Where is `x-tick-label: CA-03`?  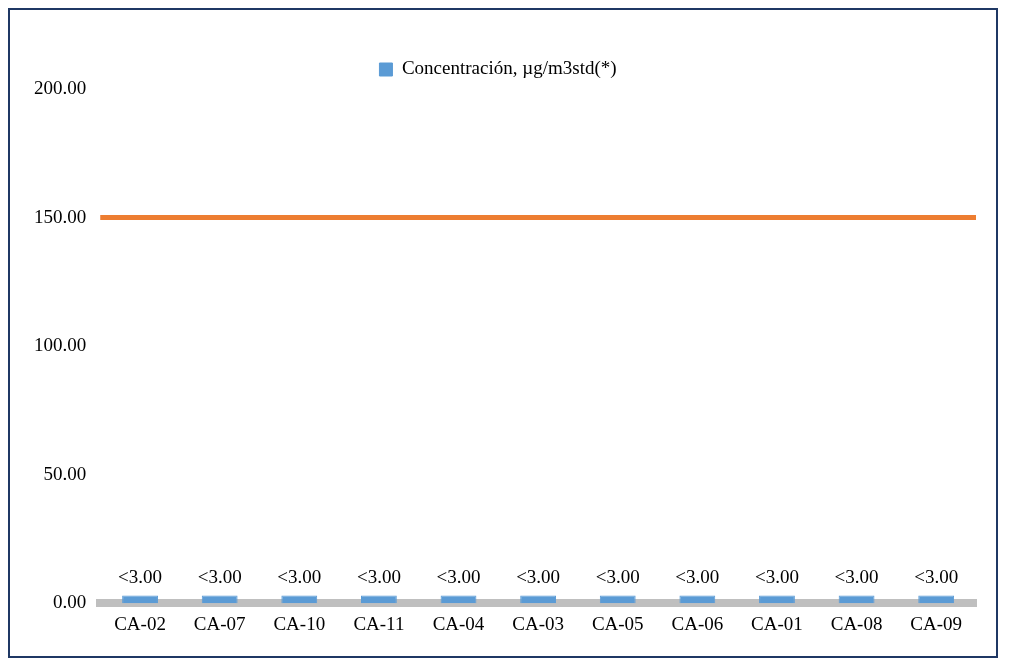
x-tick-label: CA-03 is located at coordinates (538, 623).